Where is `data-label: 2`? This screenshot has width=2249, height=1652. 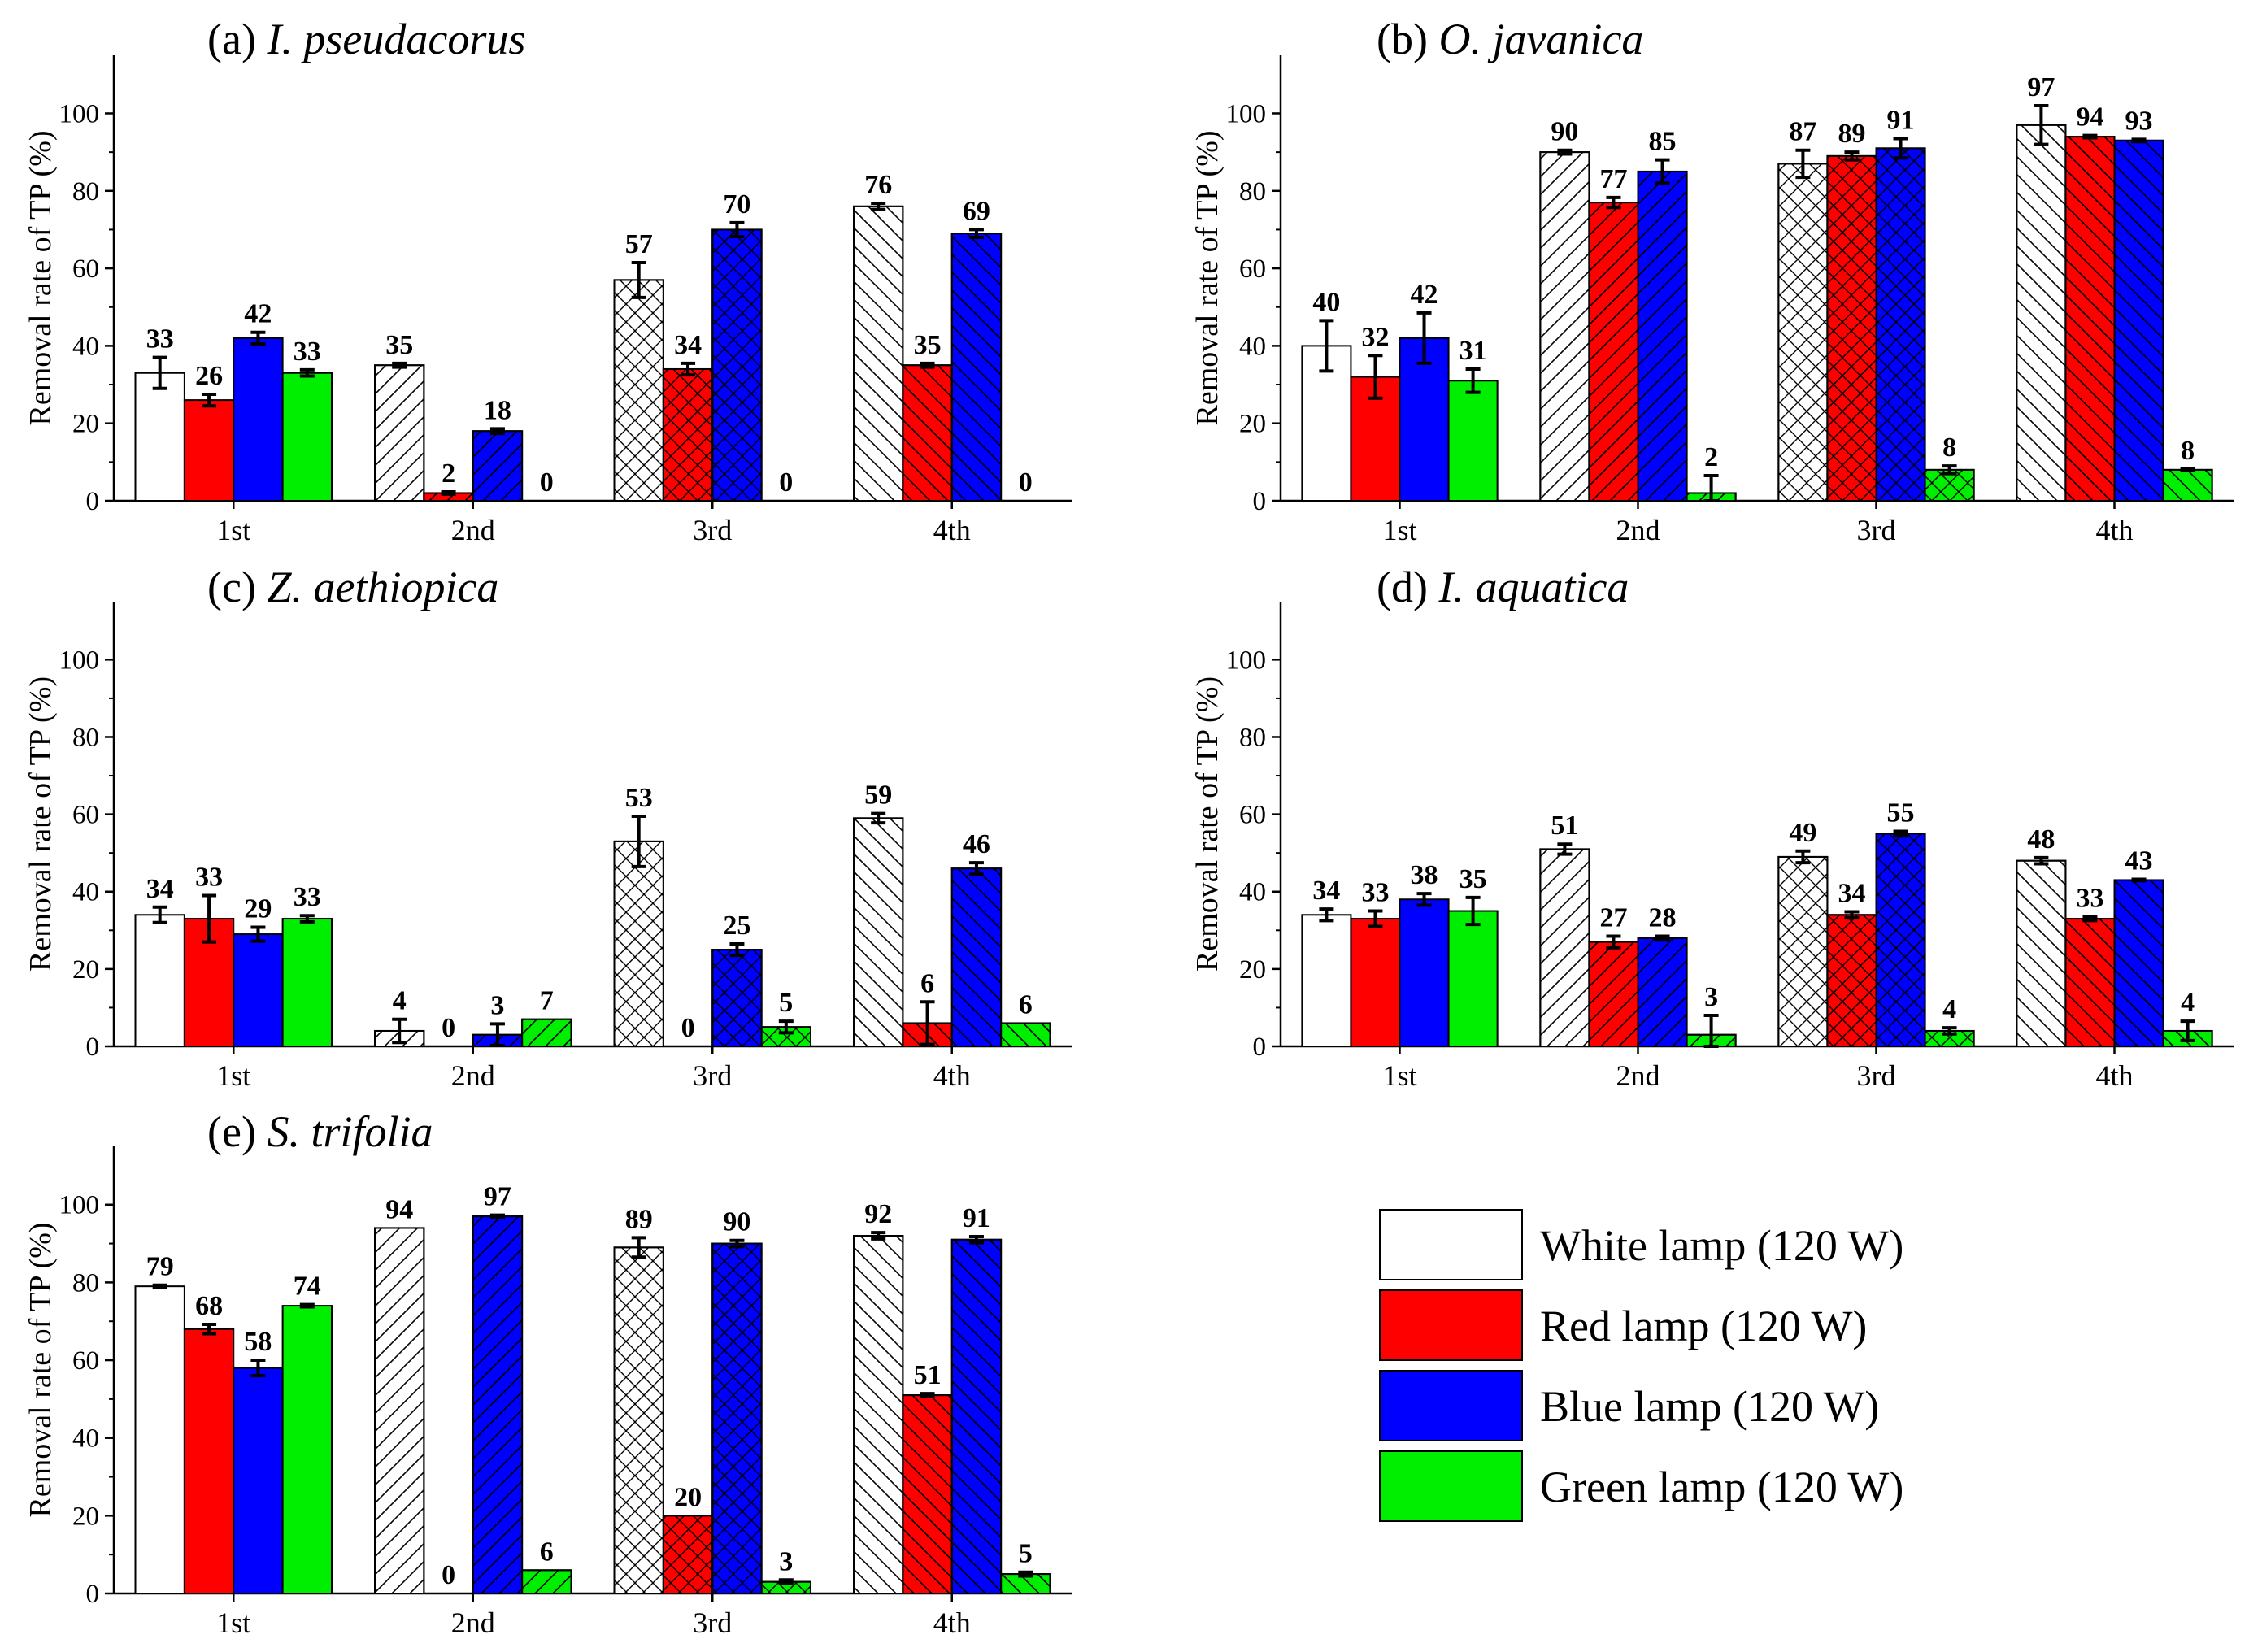
data-label: 2 is located at coordinates (1711, 457).